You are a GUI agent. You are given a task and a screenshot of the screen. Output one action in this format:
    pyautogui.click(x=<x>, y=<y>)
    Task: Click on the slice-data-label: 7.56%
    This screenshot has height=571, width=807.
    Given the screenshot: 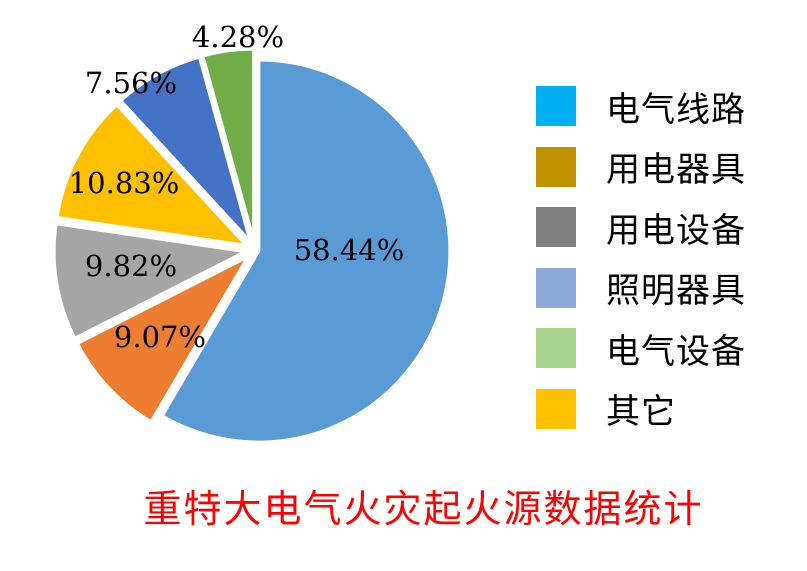 What is the action you would take?
    pyautogui.click(x=131, y=83)
    